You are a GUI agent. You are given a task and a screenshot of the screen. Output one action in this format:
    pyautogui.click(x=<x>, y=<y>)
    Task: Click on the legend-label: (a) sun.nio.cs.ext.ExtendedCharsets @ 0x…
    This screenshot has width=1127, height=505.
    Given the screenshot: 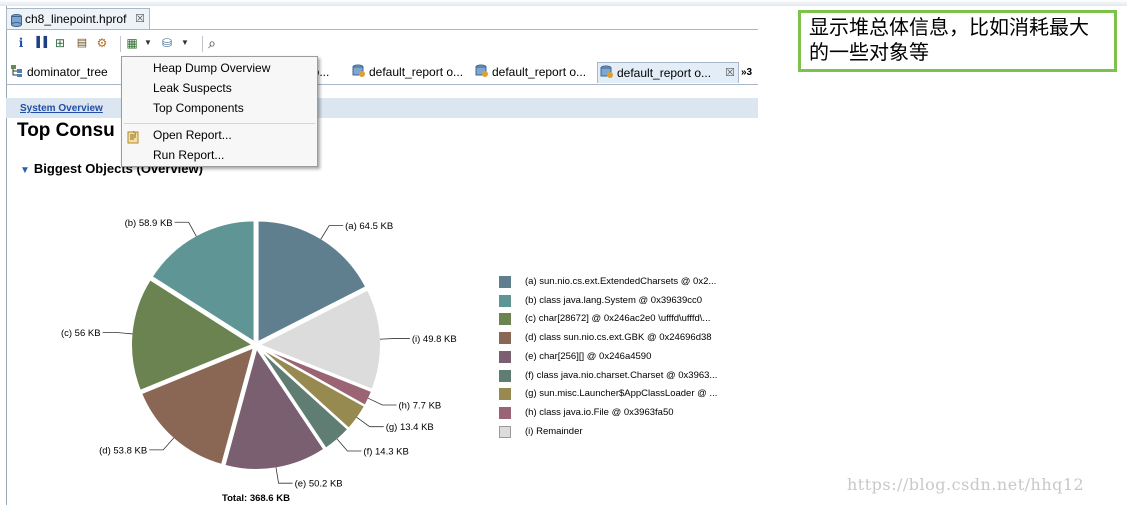 What is the action you would take?
    pyautogui.click(x=621, y=281)
    